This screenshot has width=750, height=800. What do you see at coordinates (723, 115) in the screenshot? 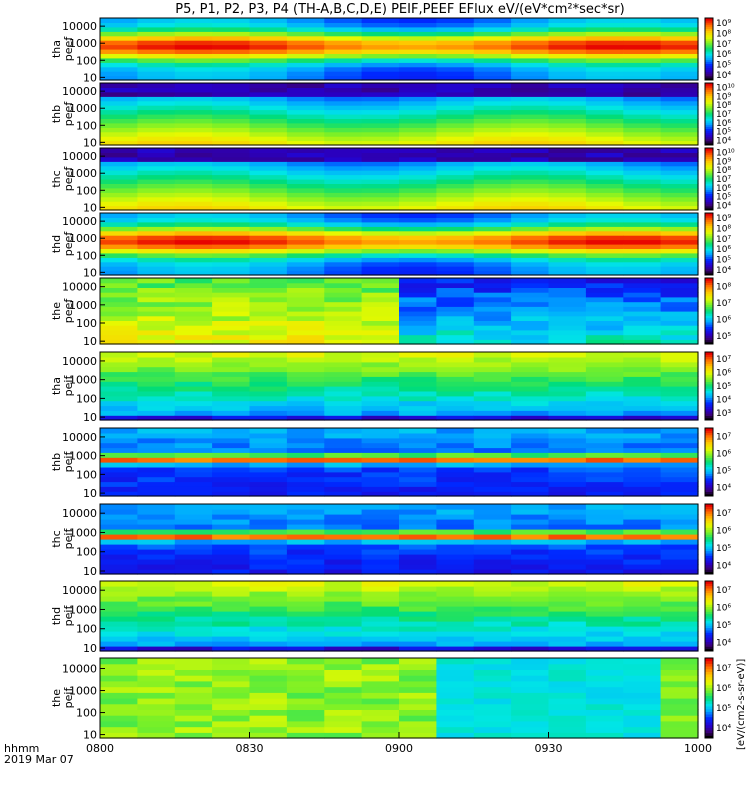
I see `colorbar-tick-label: 10⁷` at bounding box center [723, 115].